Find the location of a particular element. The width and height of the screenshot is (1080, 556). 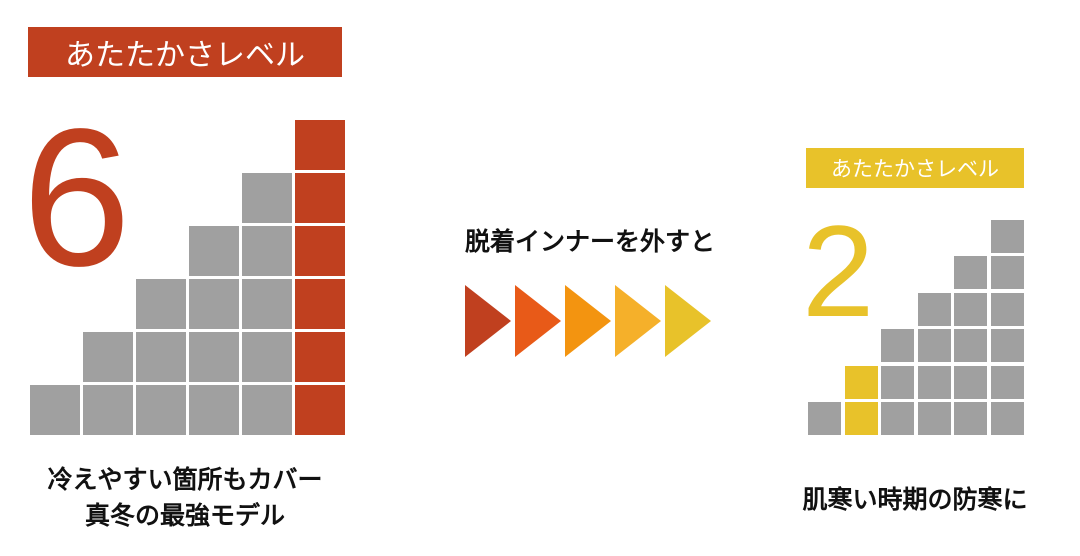

caption-right: 肌寒い時期の防寒に is located at coordinates (915, 499).